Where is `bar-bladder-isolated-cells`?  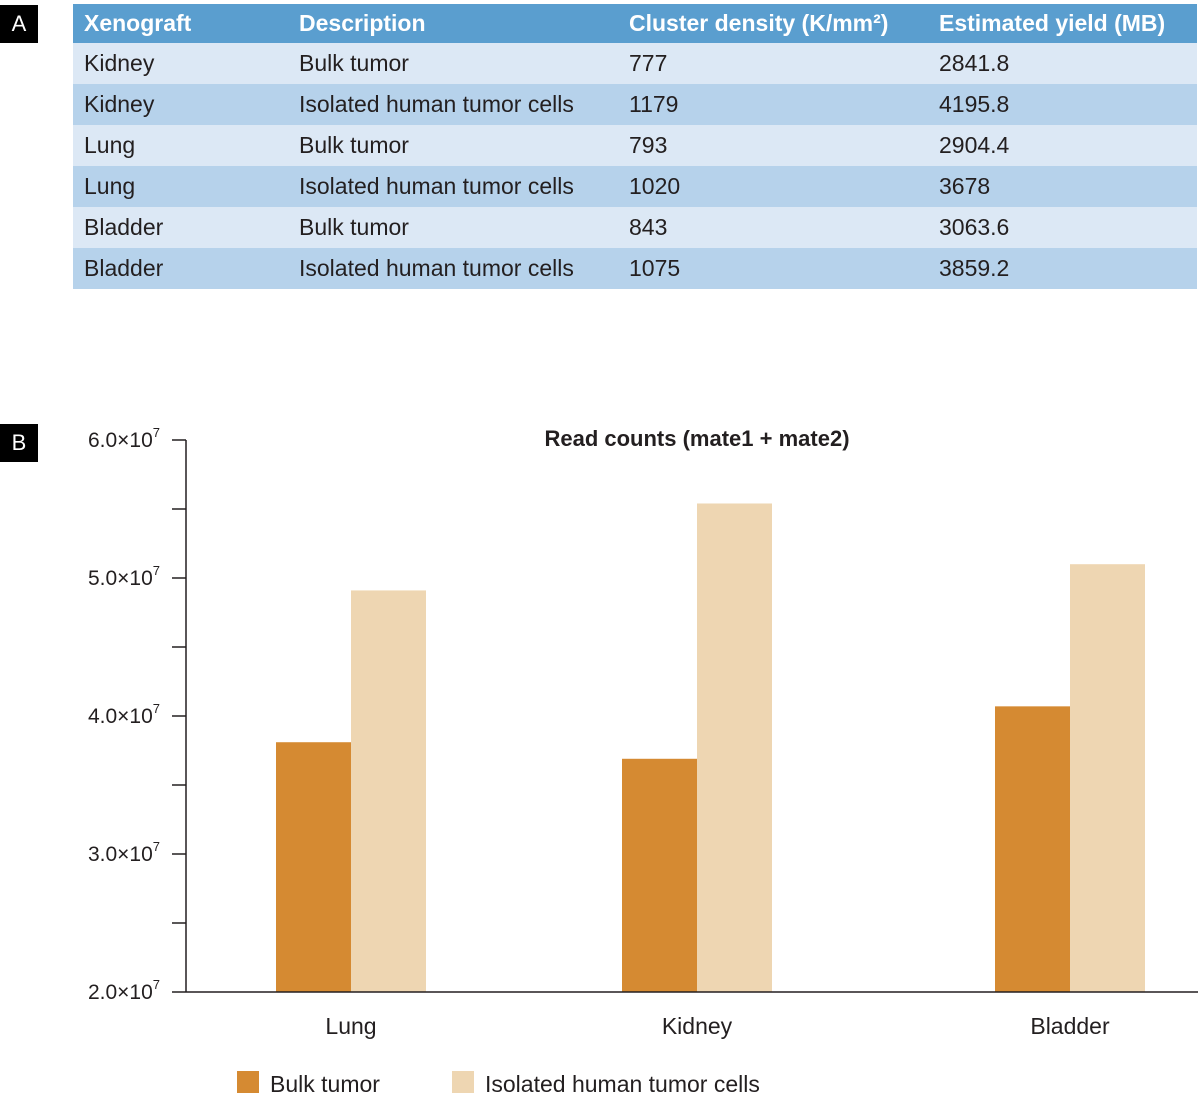 bar-bladder-isolated-cells is located at coordinates (1107, 778).